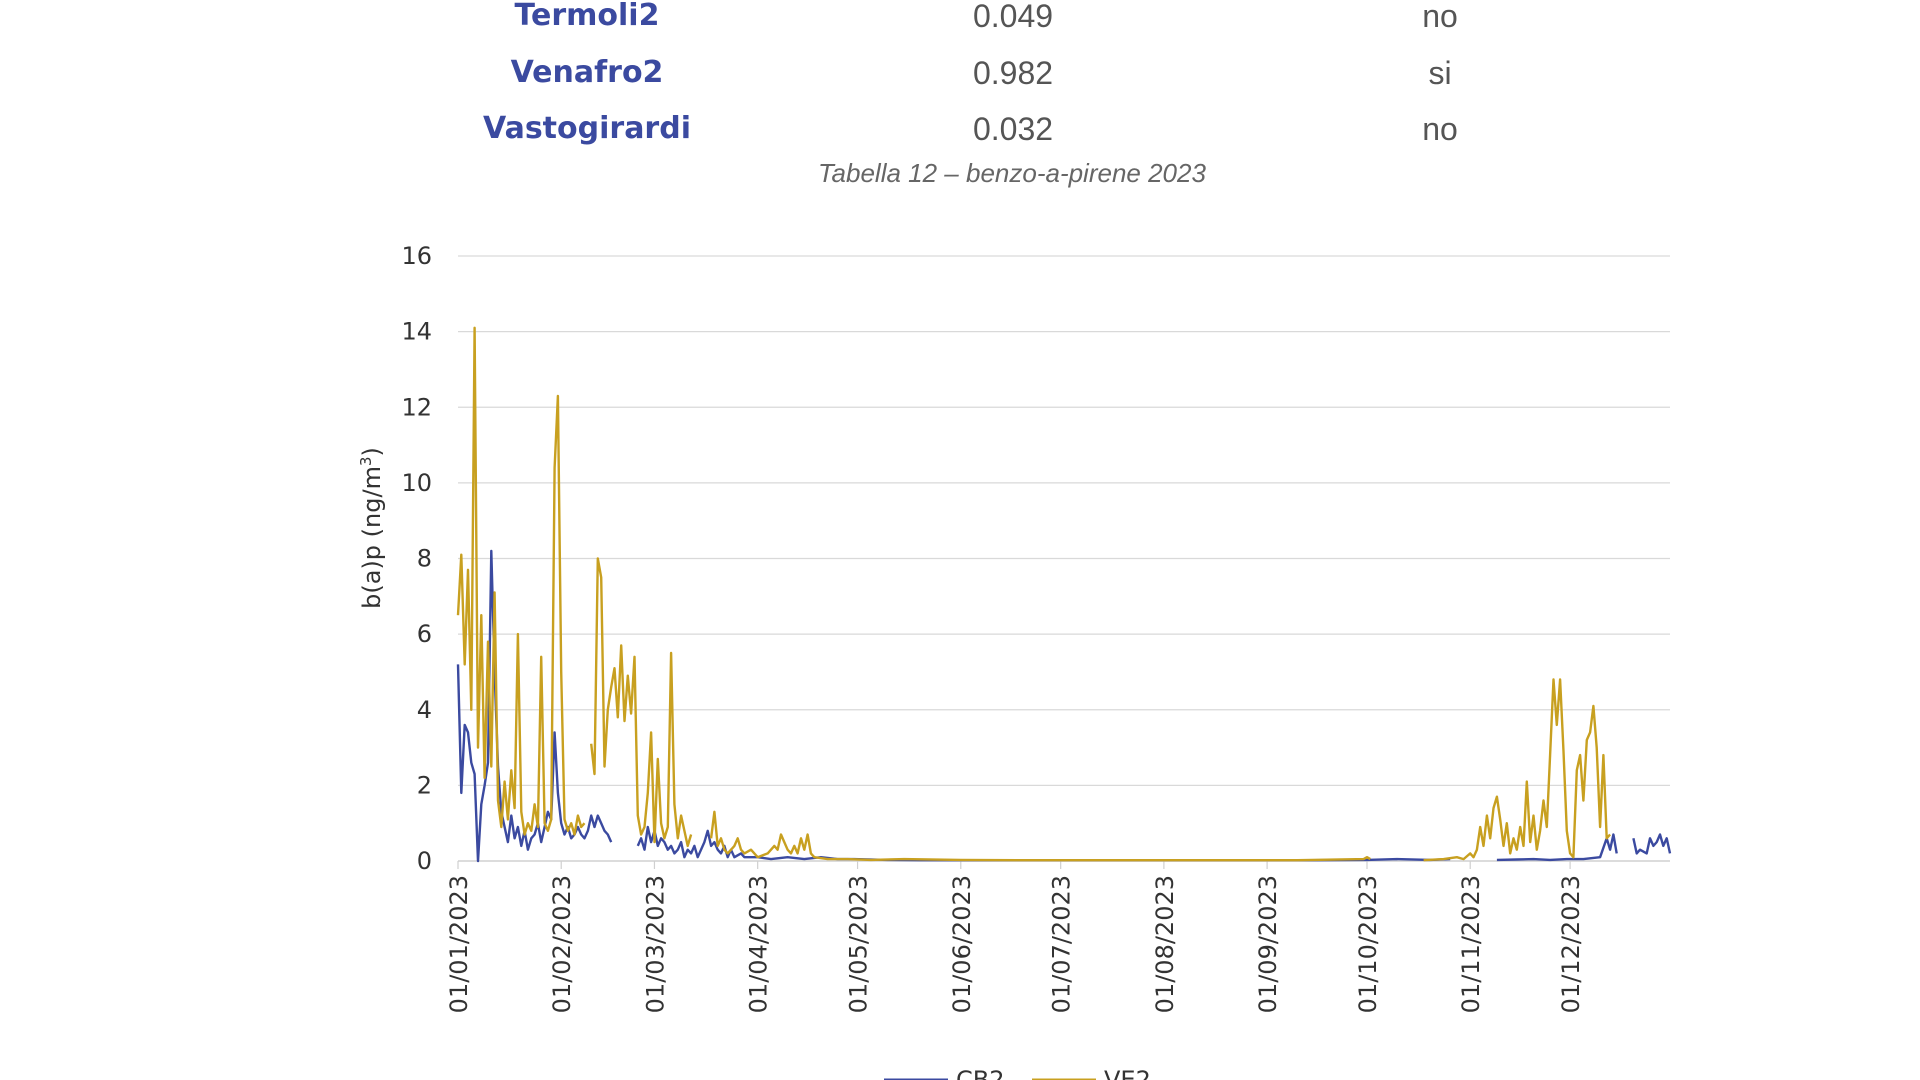  Describe the element at coordinates (562, 944) in the screenshot. I see `x-tick-label: 01/02/2023` at that location.